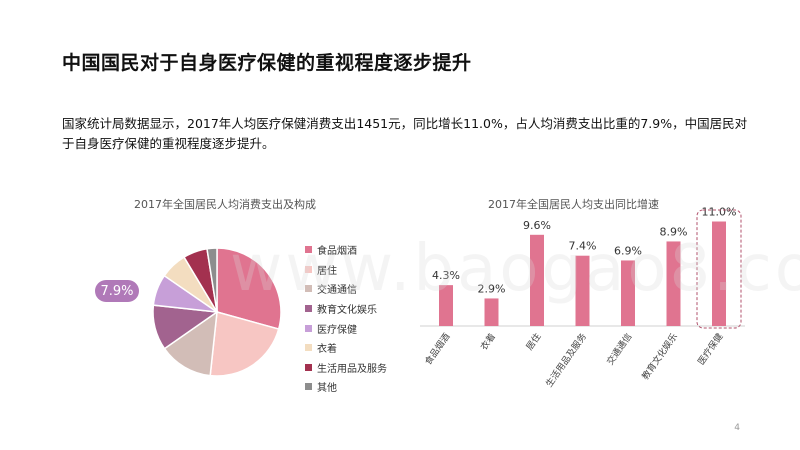 The image size is (800, 450). What do you see at coordinates (492, 288) in the screenshot?
I see `bar-data-label: 2.9%` at bounding box center [492, 288].